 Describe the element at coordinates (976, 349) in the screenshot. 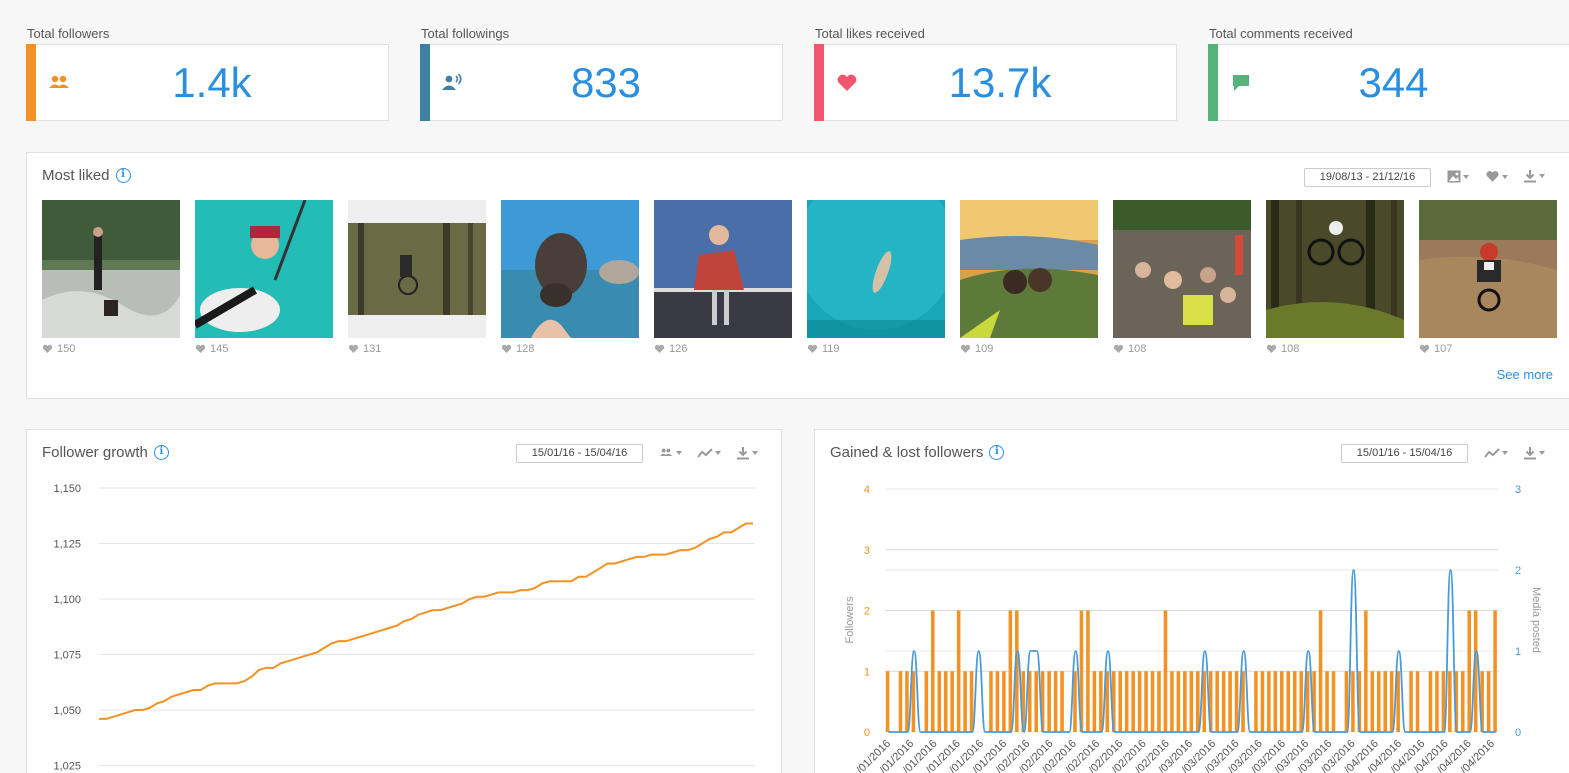

I see `likes-count: 109` at that location.